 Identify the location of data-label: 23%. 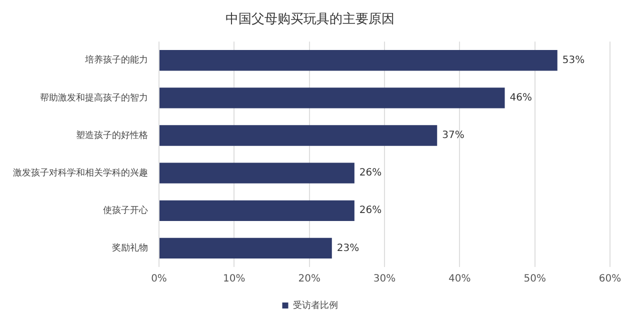
(348, 248).